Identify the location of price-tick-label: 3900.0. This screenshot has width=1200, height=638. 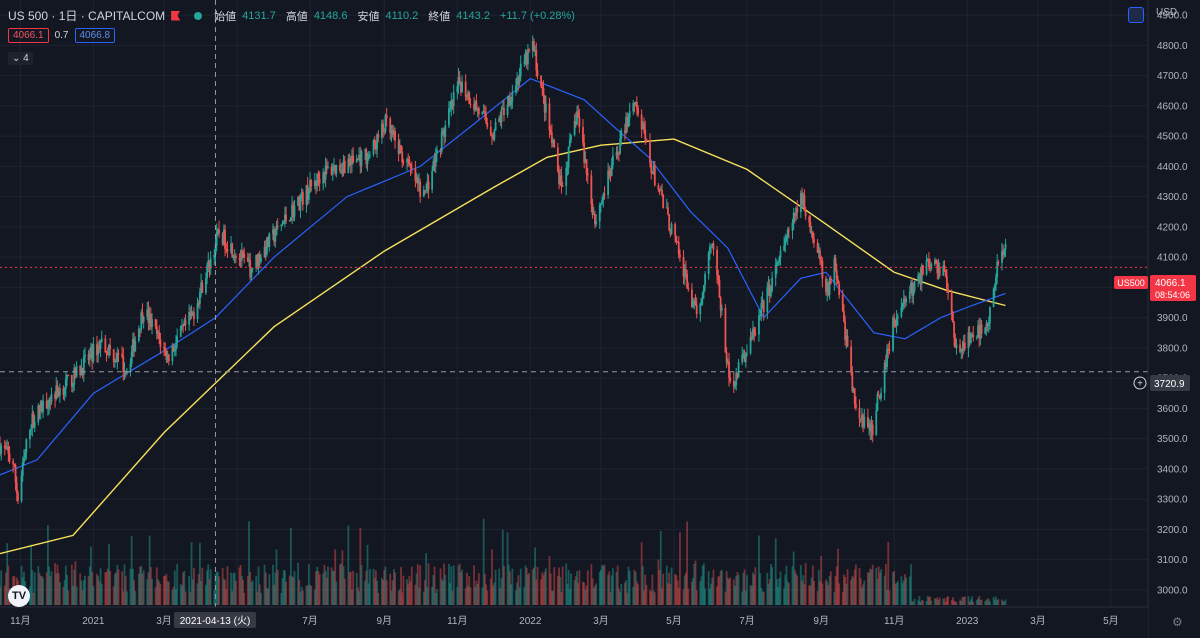
(1172, 318).